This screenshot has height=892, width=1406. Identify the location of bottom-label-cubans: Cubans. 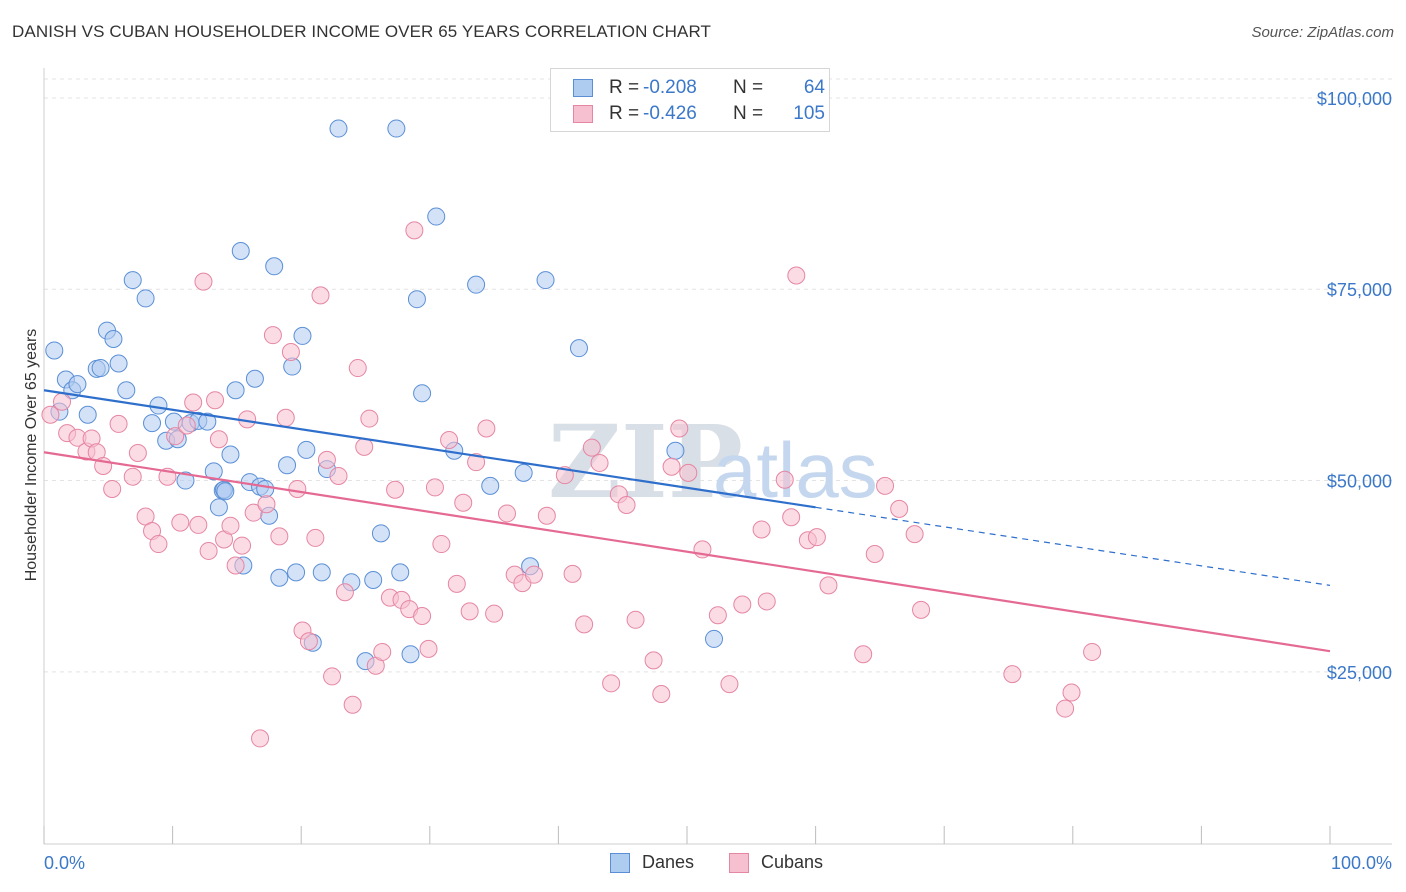
(792, 862).